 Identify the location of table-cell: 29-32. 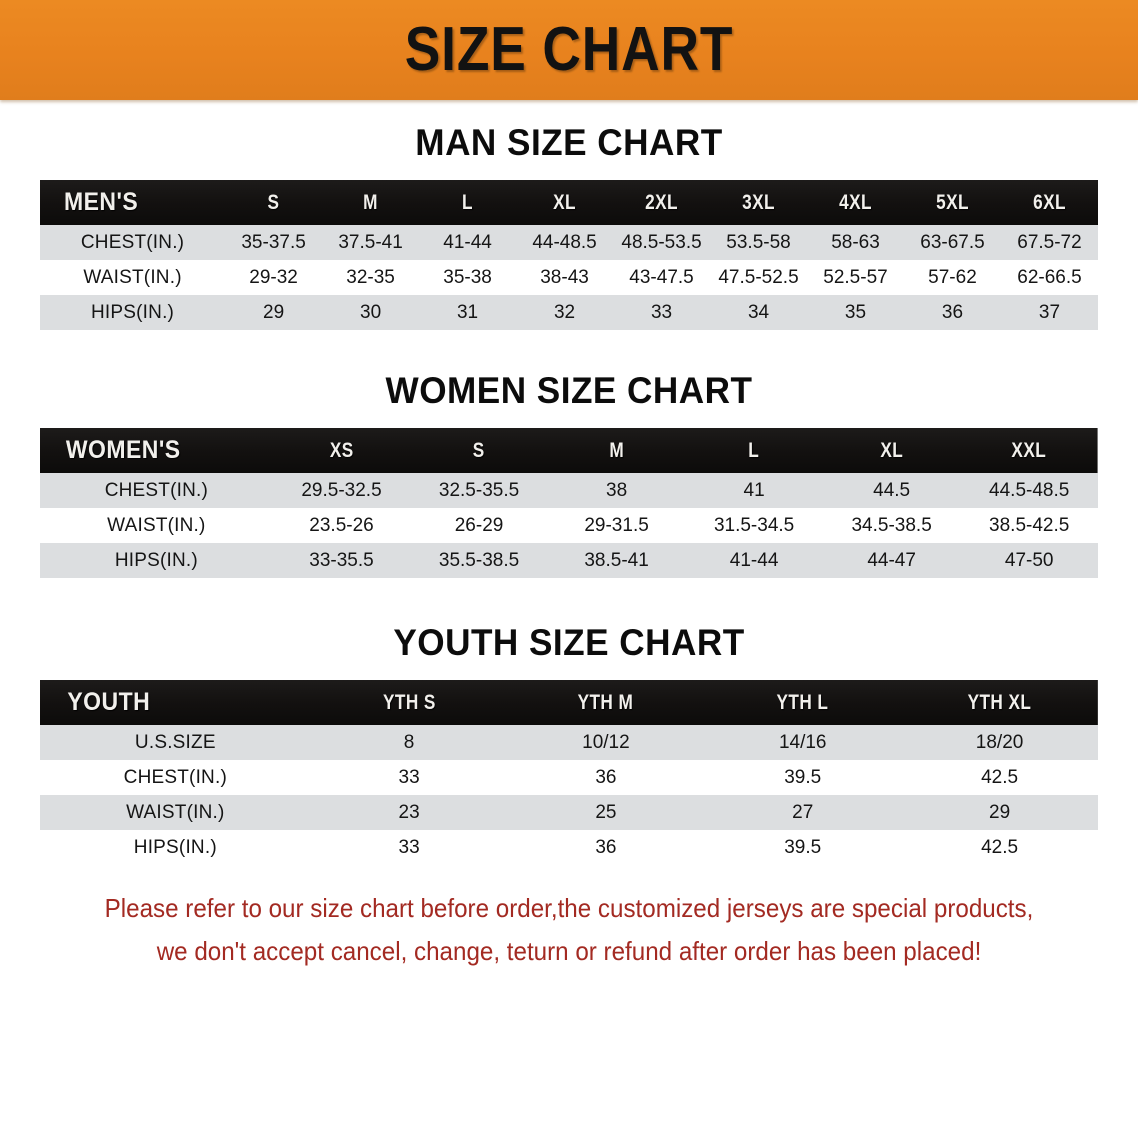
(274, 277).